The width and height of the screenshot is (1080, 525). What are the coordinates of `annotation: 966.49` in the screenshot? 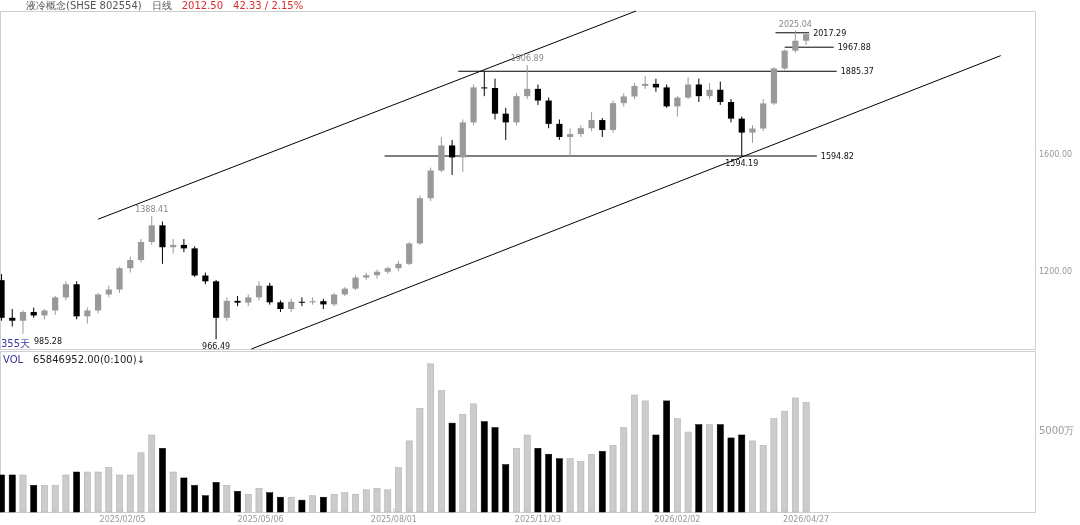 It's located at (216, 347).